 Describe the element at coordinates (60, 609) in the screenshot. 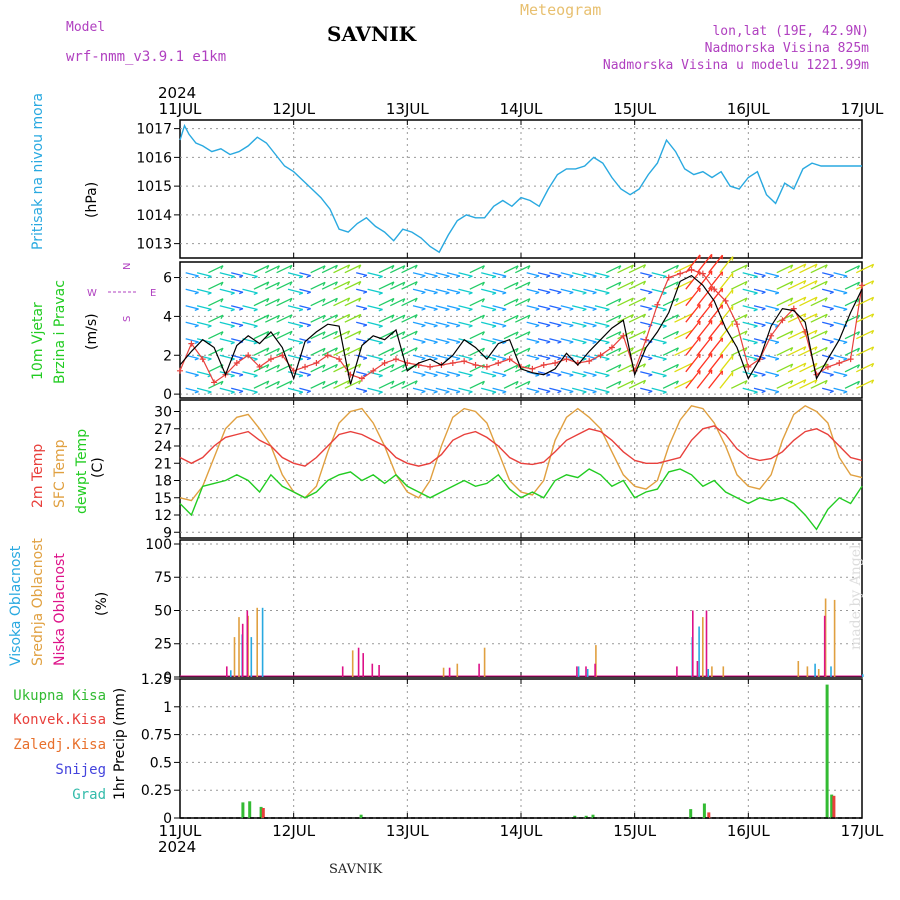

I see `low-cloud-label: Niska Oblacnost` at that location.